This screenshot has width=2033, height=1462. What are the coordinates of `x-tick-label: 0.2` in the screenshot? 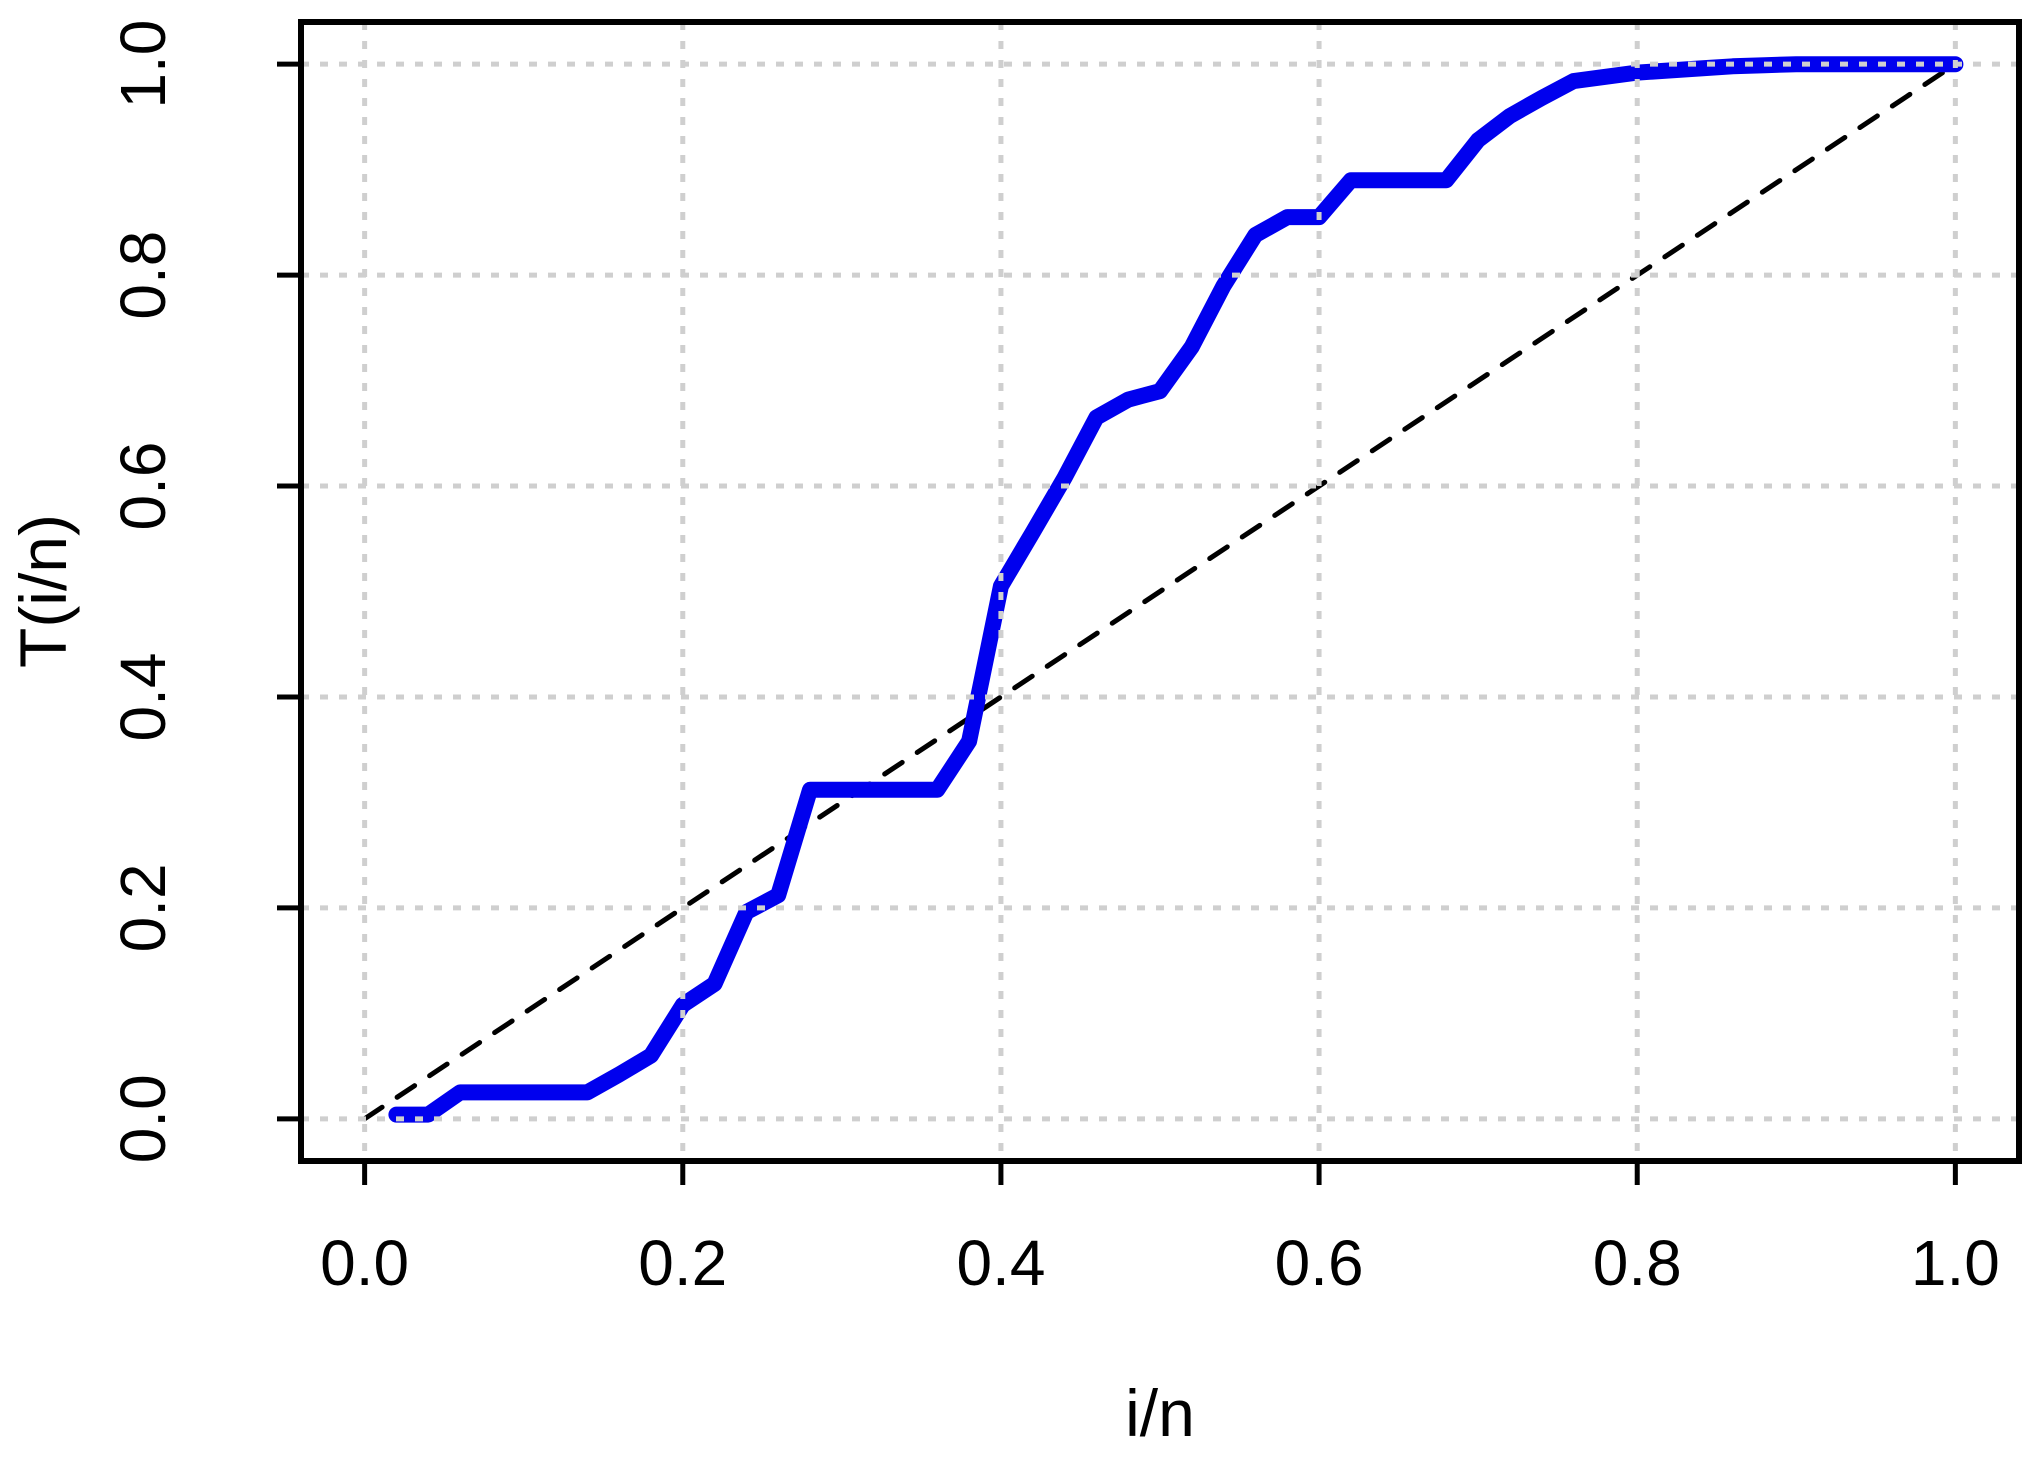 It's located at (682, 1263).